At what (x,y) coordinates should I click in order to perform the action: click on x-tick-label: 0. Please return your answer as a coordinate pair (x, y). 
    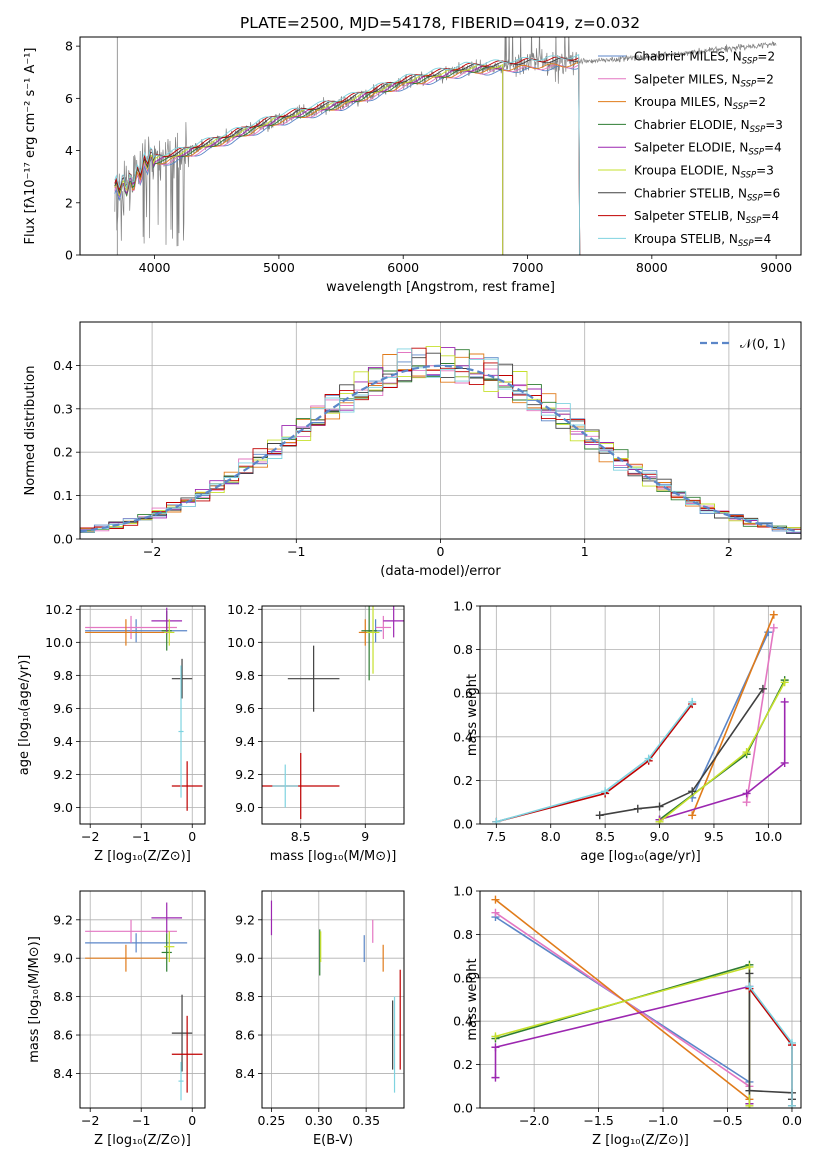
    Looking at the image, I should click on (192, 1120).